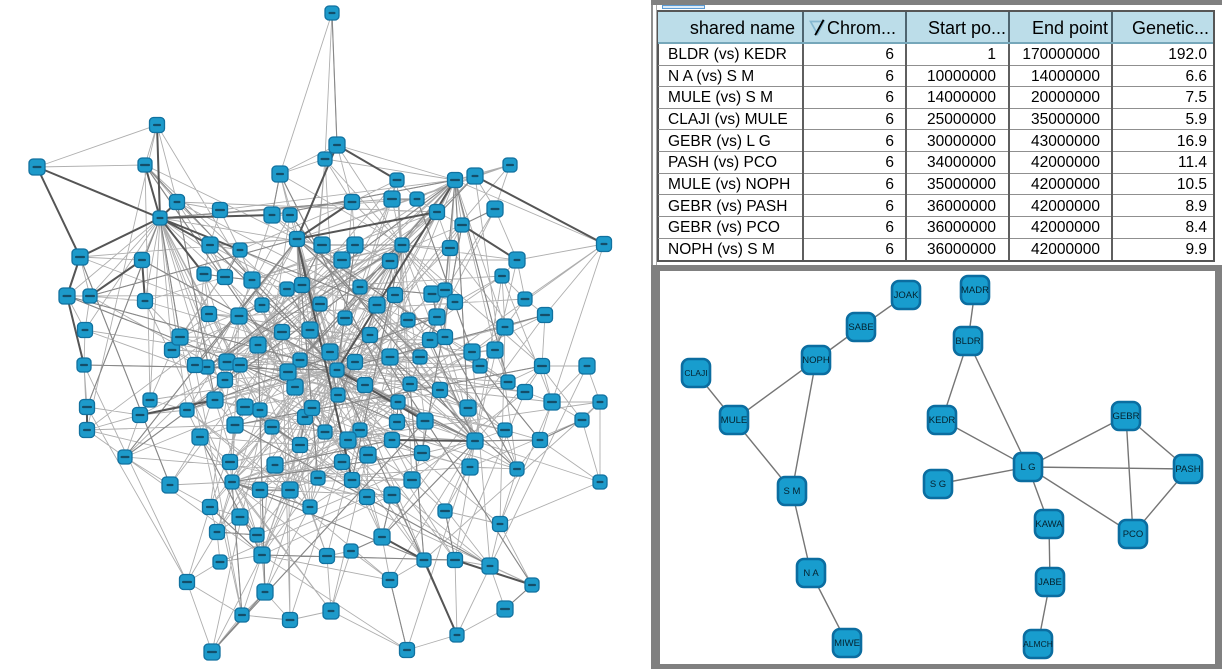  Describe the element at coordinates (1049, 524) in the screenshot. I see `svg-text: KAWA` at that location.